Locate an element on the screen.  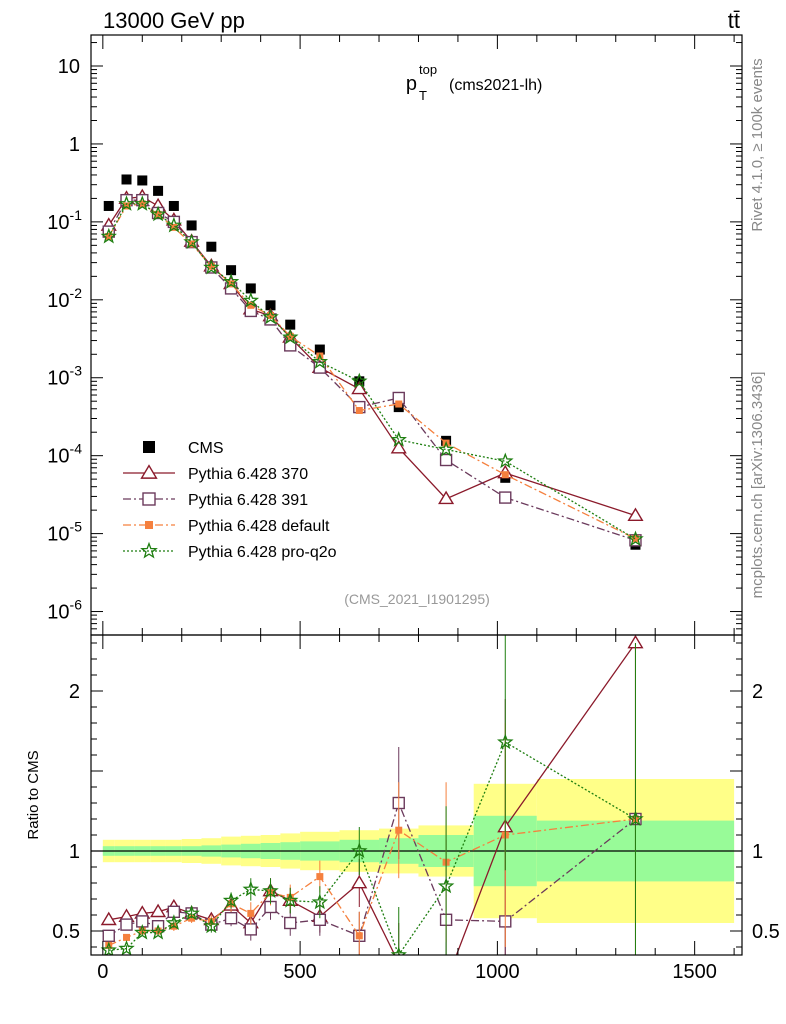
ratio-y-tick-label-right: 0.5 is located at coordinates (766, 932).